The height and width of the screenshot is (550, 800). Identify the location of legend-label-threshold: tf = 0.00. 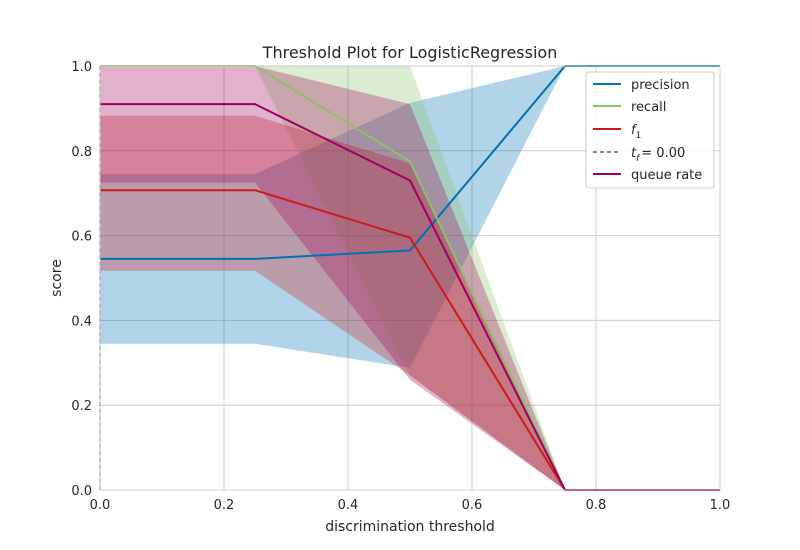
(658, 155).